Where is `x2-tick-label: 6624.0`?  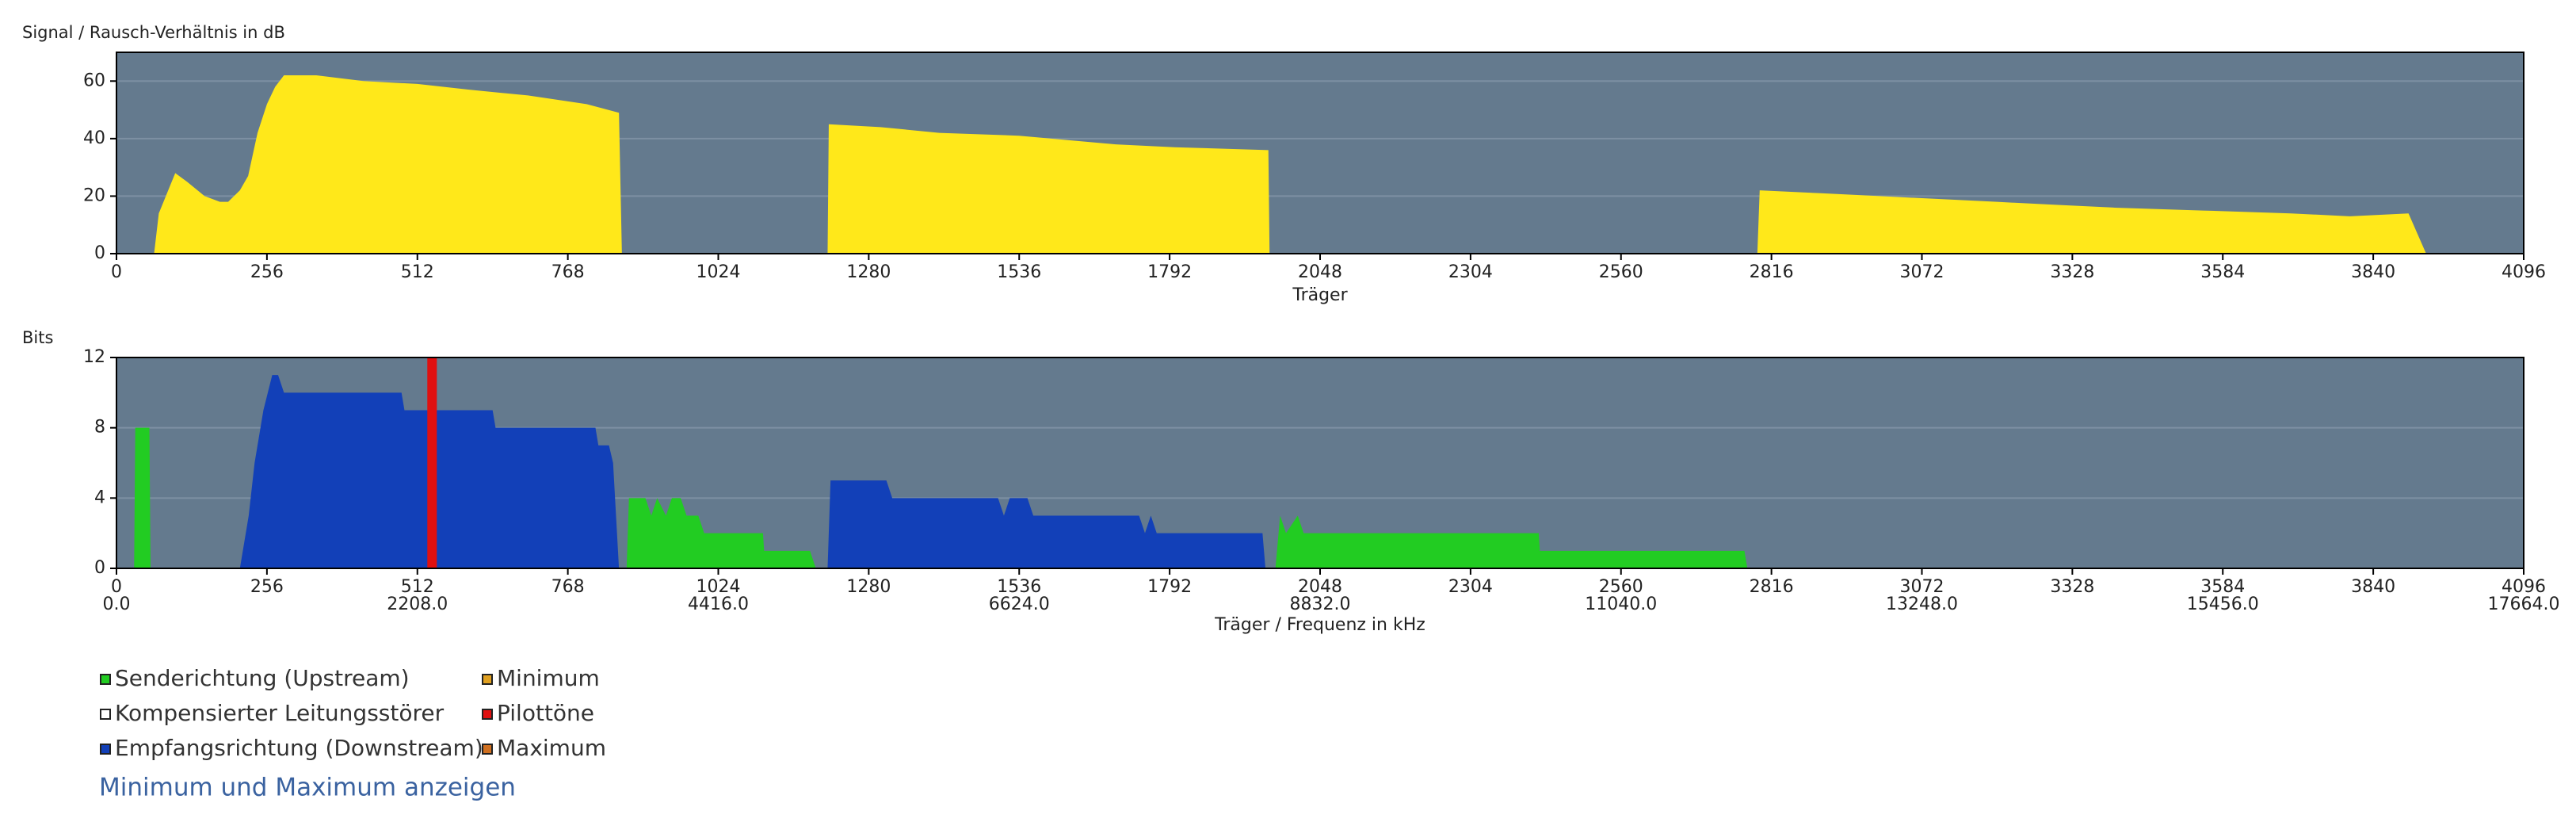
x2-tick-label: 6624.0 is located at coordinates (1019, 604).